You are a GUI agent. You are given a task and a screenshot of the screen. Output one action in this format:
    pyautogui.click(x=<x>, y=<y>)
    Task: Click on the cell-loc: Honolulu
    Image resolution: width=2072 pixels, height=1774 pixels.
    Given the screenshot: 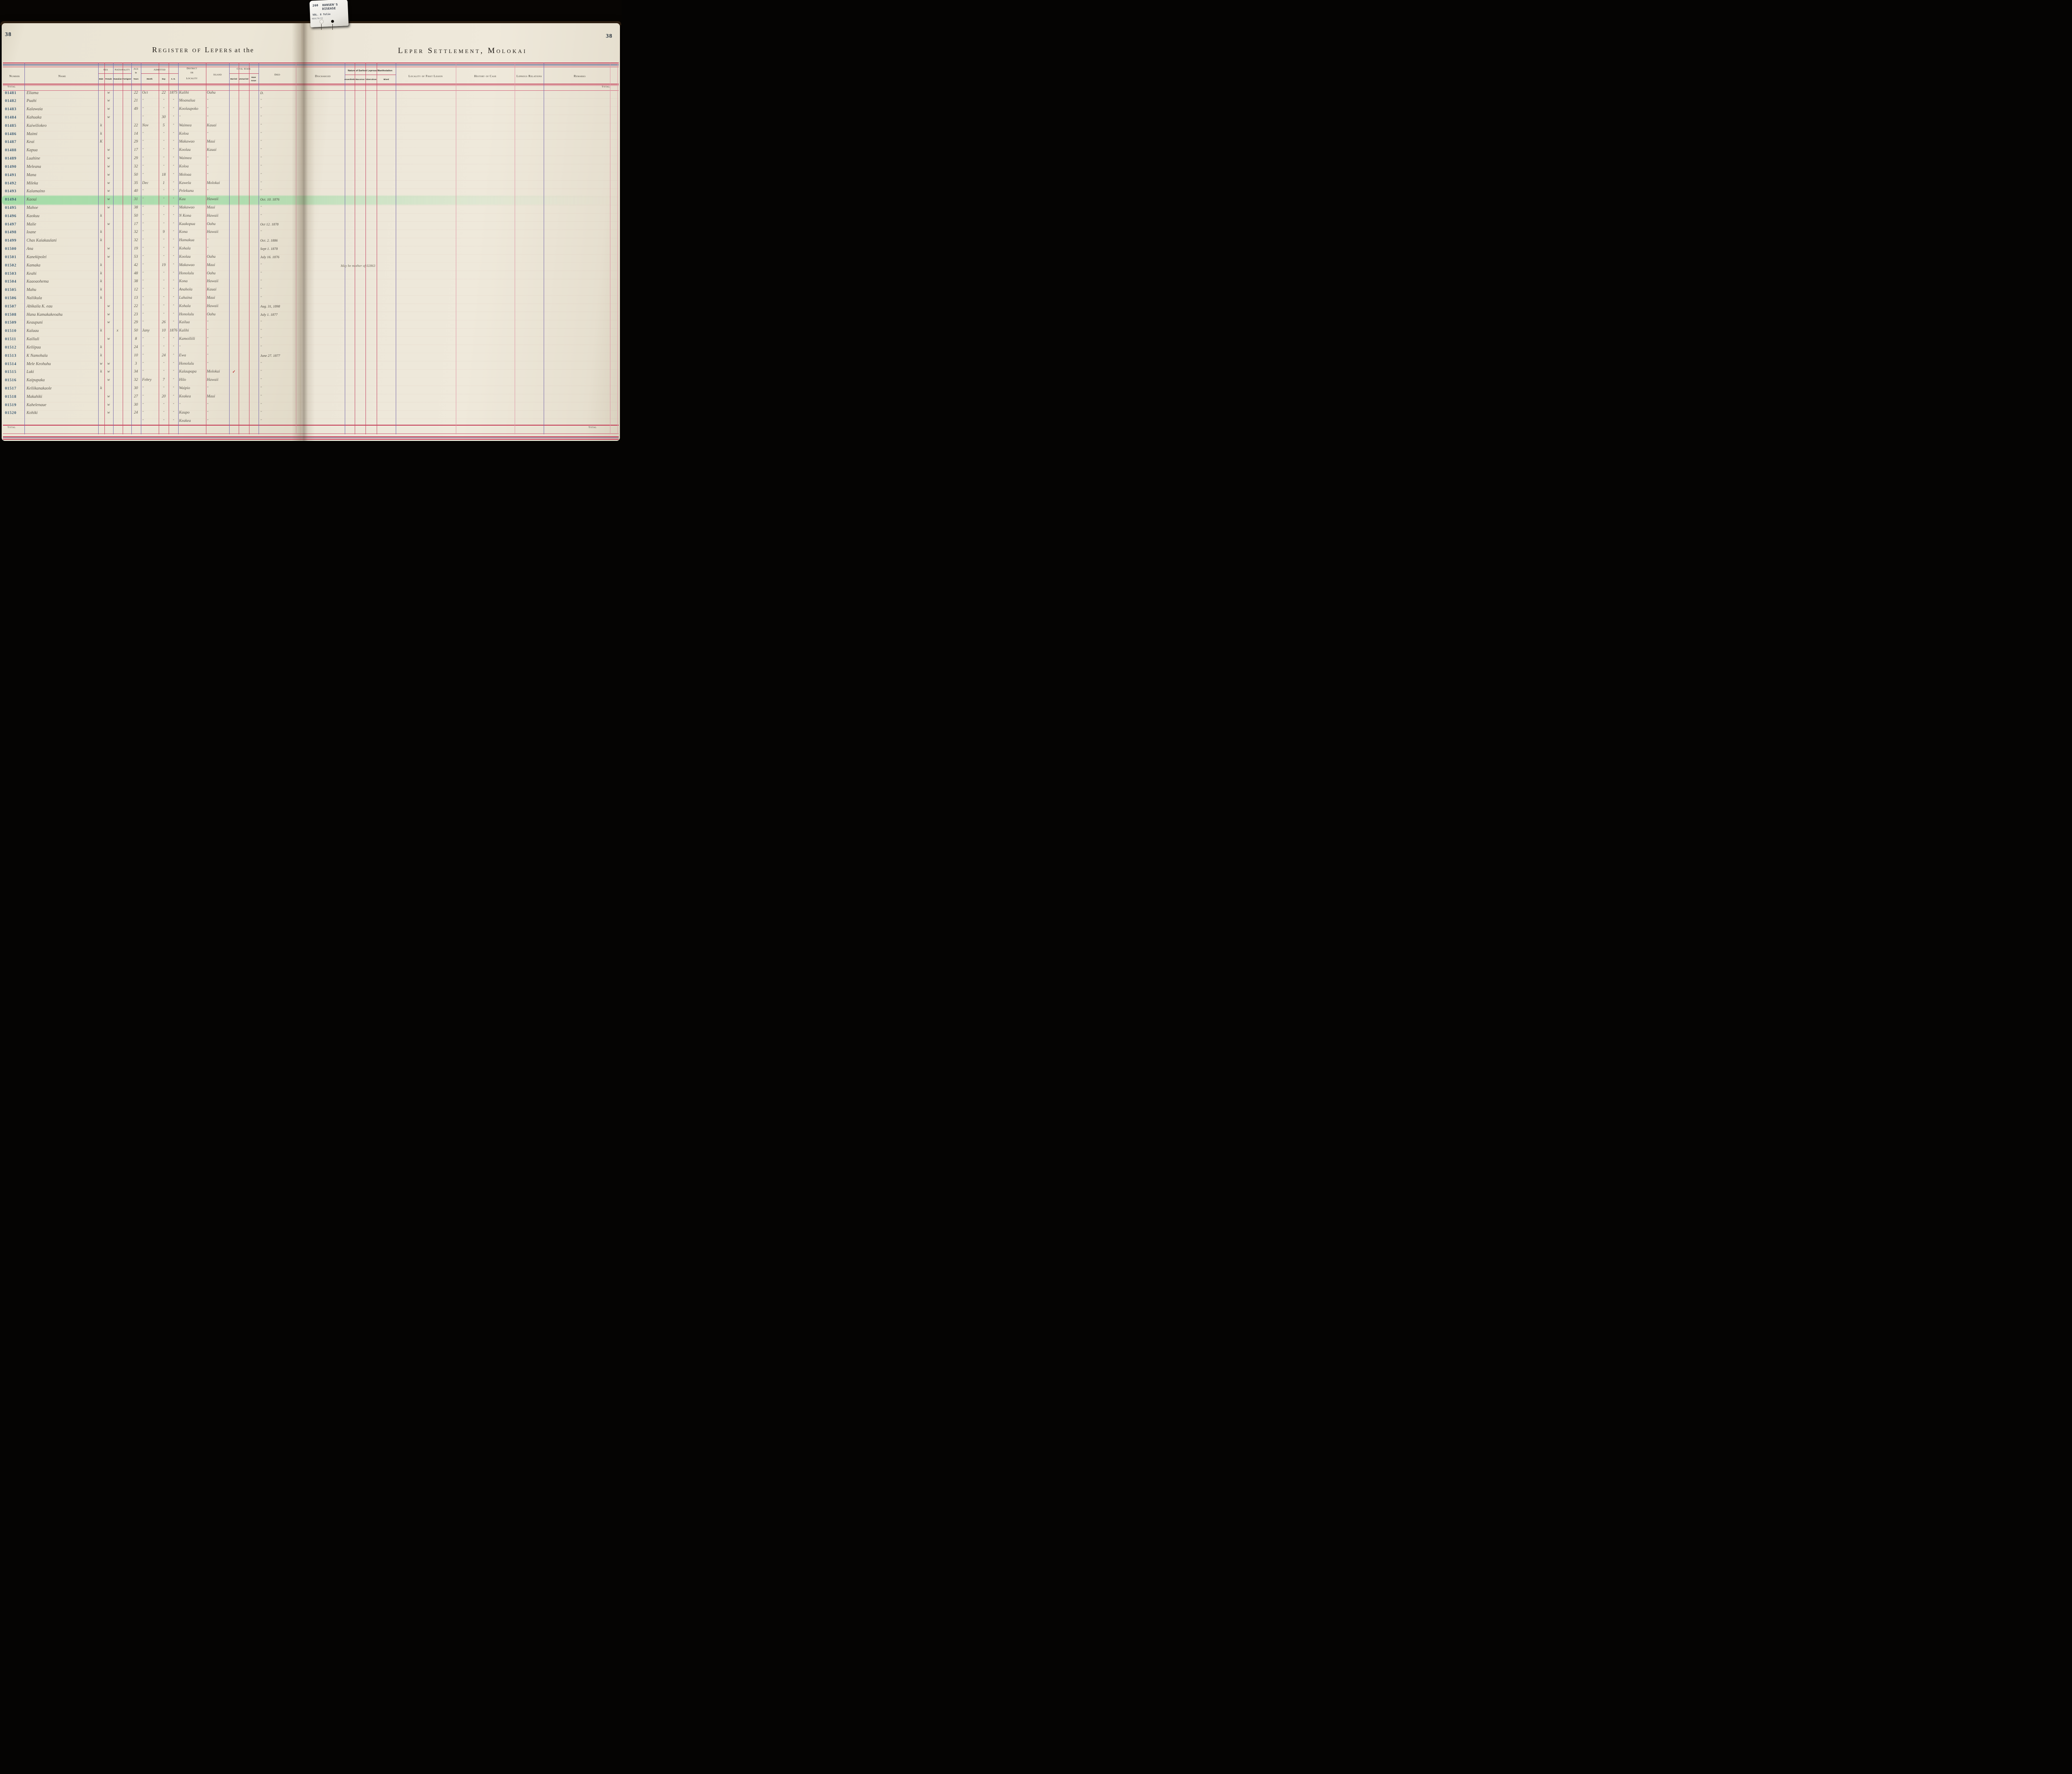 What is the action you would take?
    pyautogui.click(x=186, y=273)
    